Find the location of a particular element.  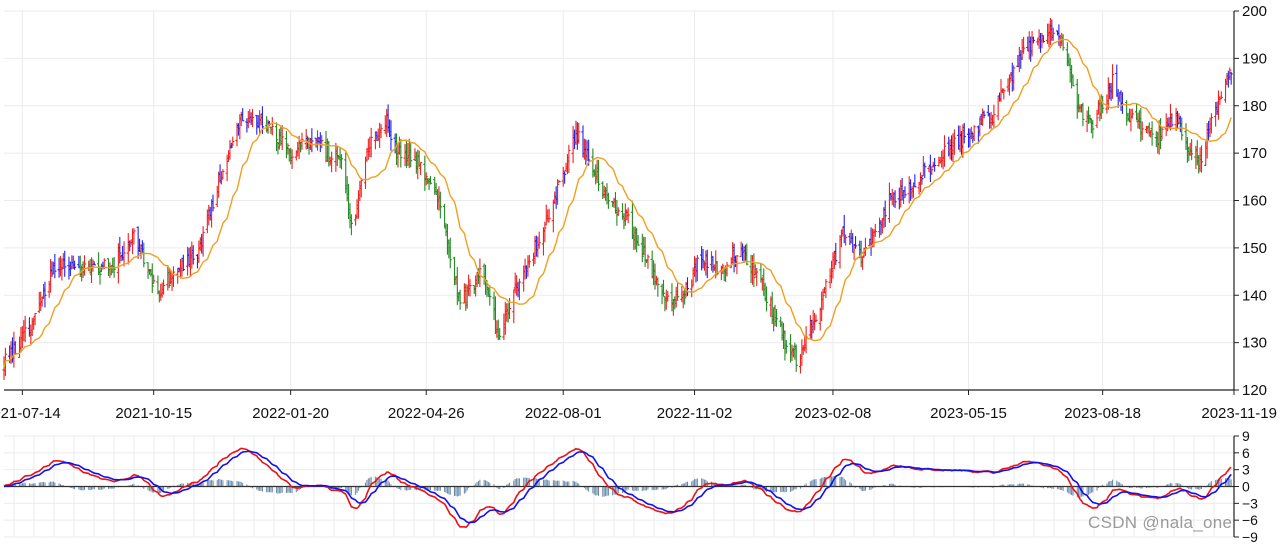

date-tick-label: 2023-05-15 is located at coordinates (968, 413).